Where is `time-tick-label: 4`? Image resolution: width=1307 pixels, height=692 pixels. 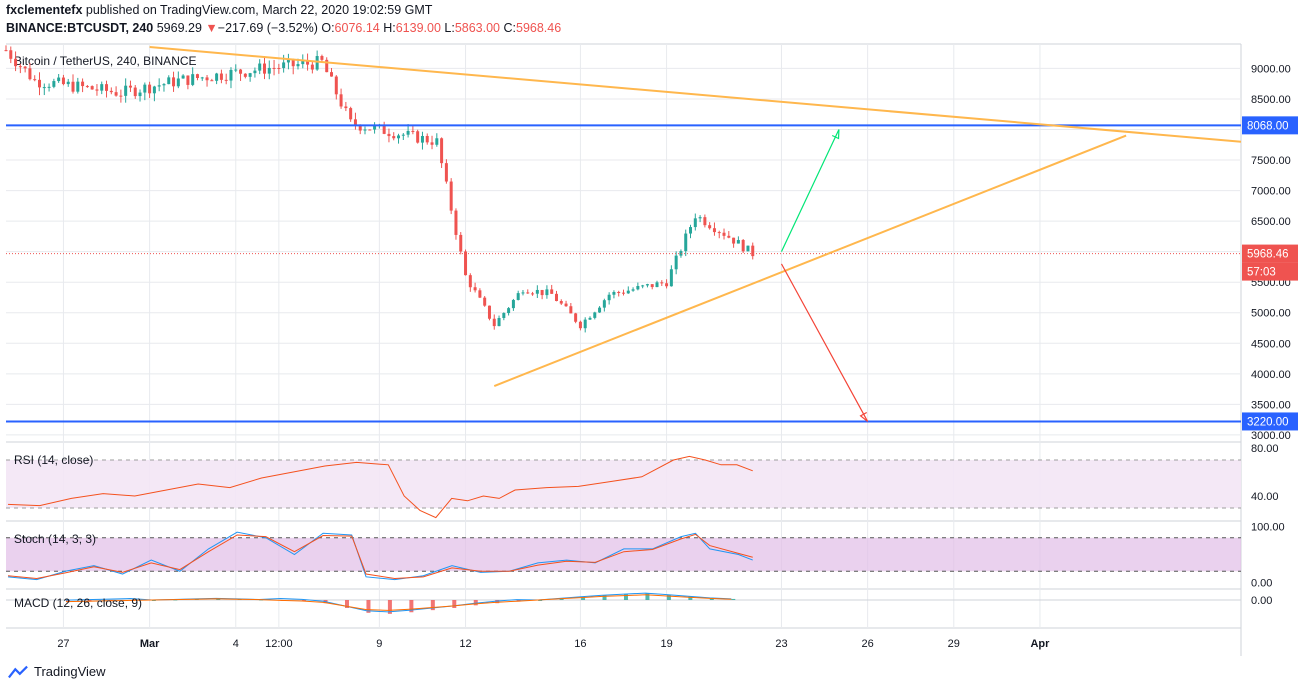 time-tick-label: 4 is located at coordinates (236, 644).